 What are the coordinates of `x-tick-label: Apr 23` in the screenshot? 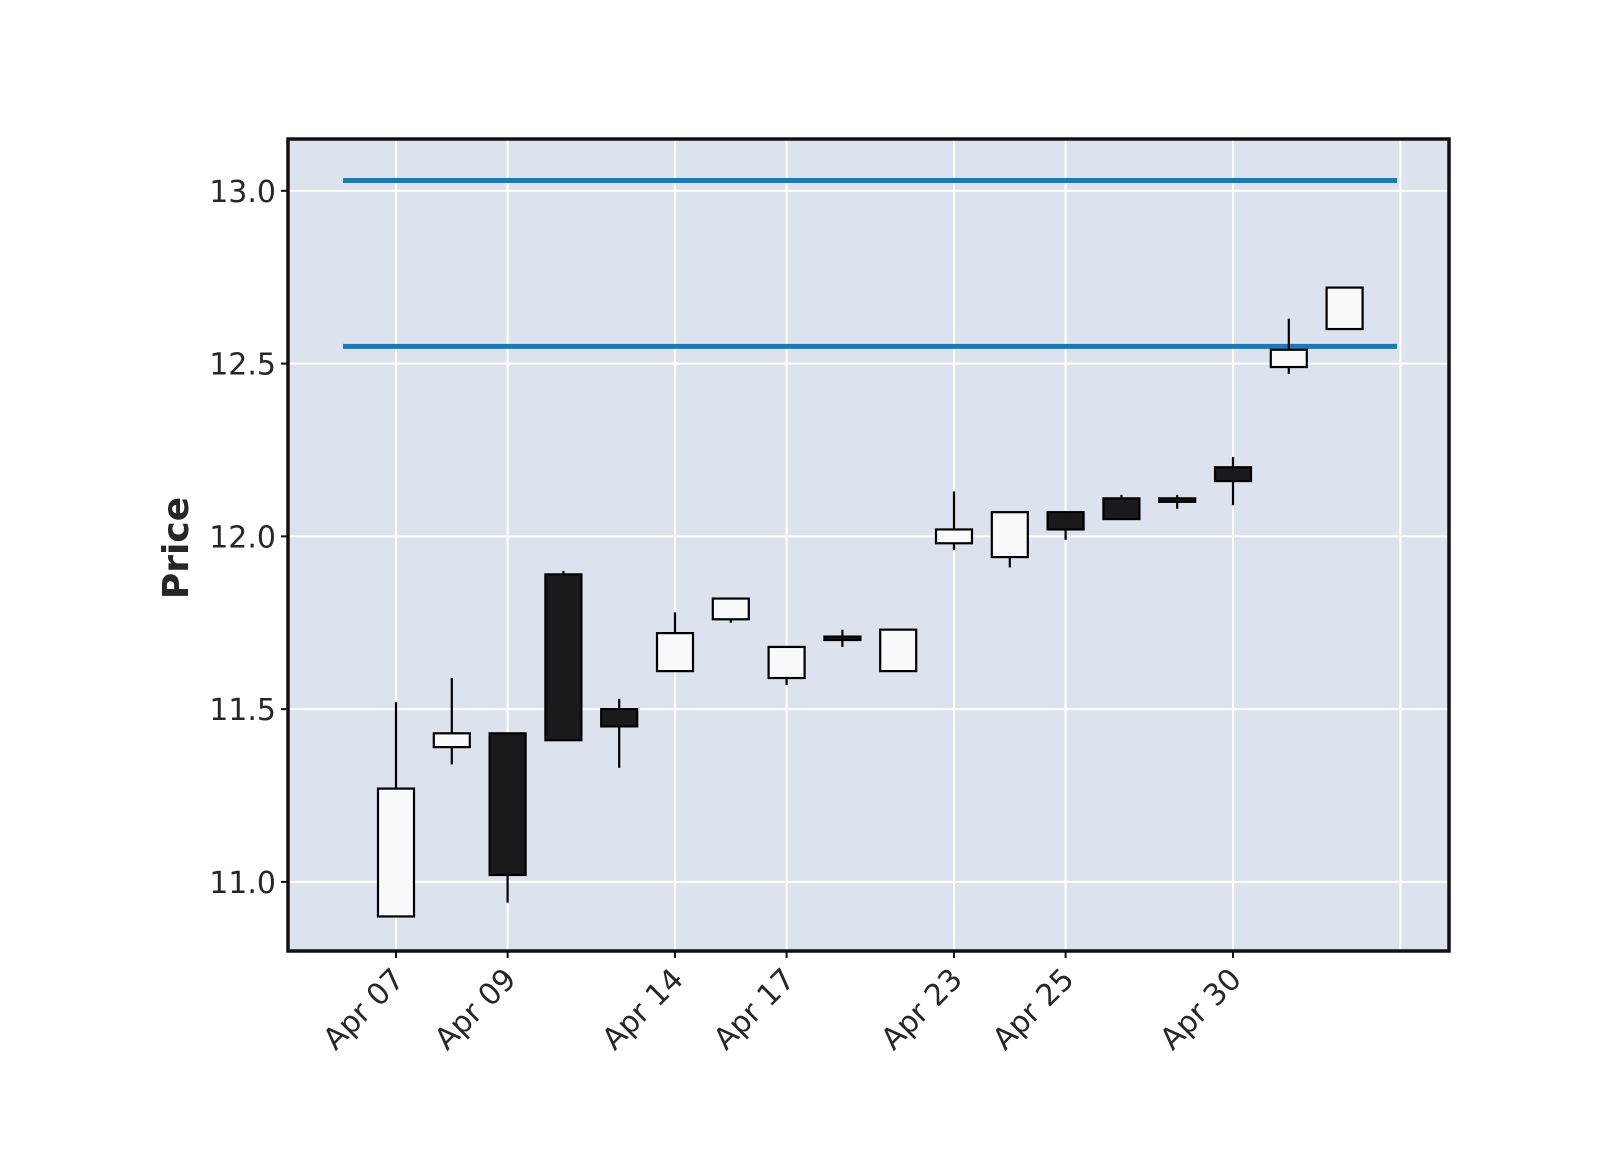 It's located at (921, 1009).